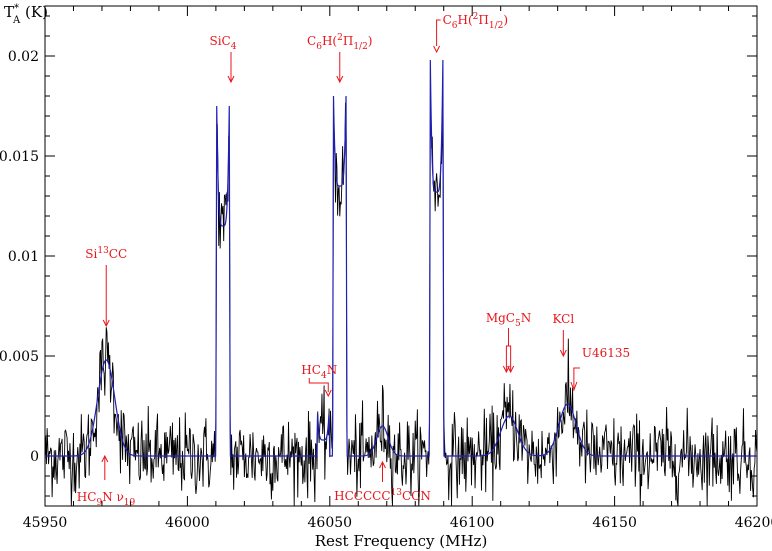  What do you see at coordinates (26, 14) in the screenshot?
I see `y-axis-label: T* A (K)` at bounding box center [26, 14].